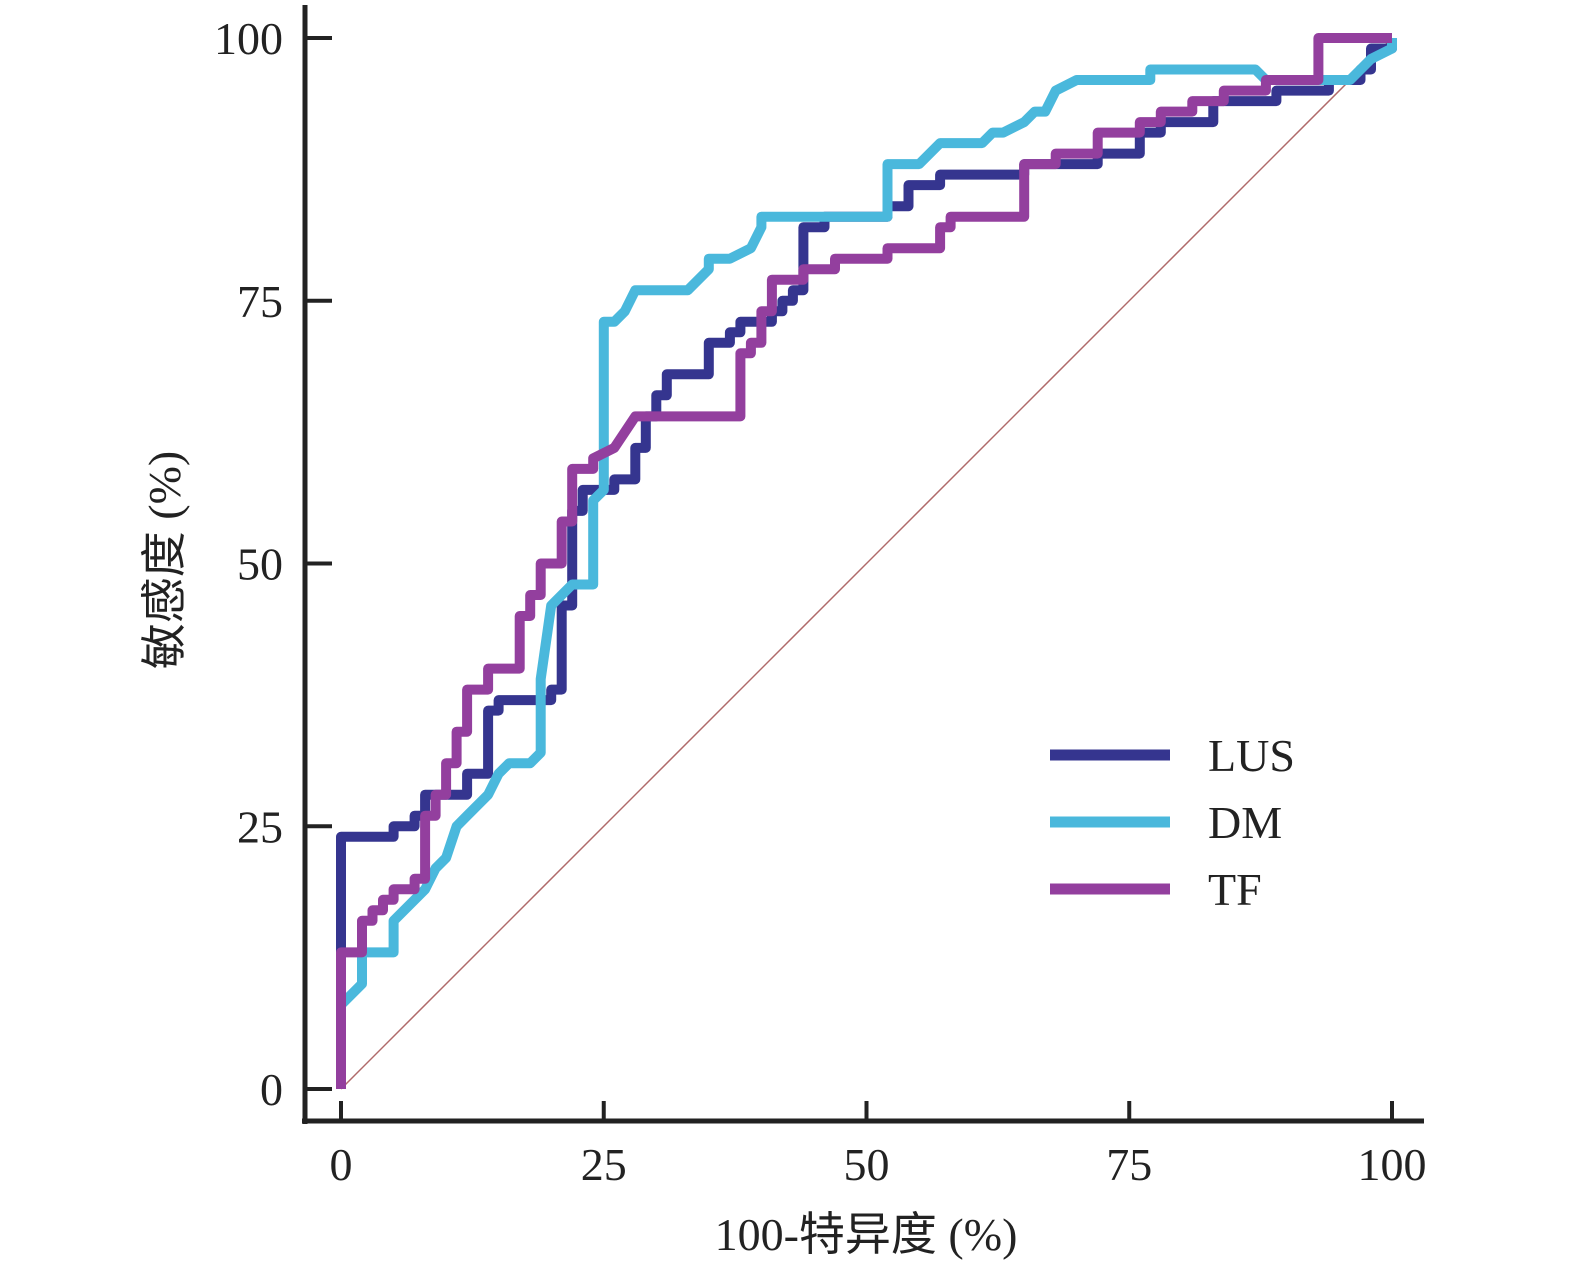 This screenshot has width=1575, height=1267. I want to click on x-axis-label: 100-特异度 (%), so click(866, 1234).